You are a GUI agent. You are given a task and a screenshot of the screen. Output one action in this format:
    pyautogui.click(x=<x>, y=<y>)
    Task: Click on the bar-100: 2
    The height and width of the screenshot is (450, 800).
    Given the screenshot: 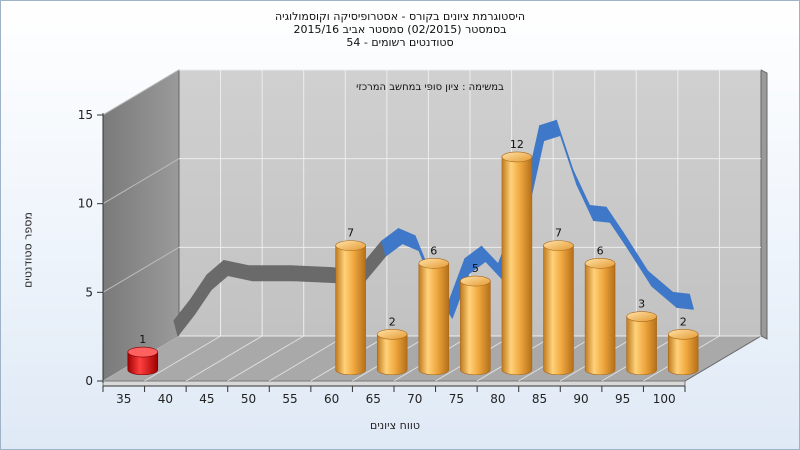 What is the action you would take?
    pyautogui.click(x=683, y=345)
    